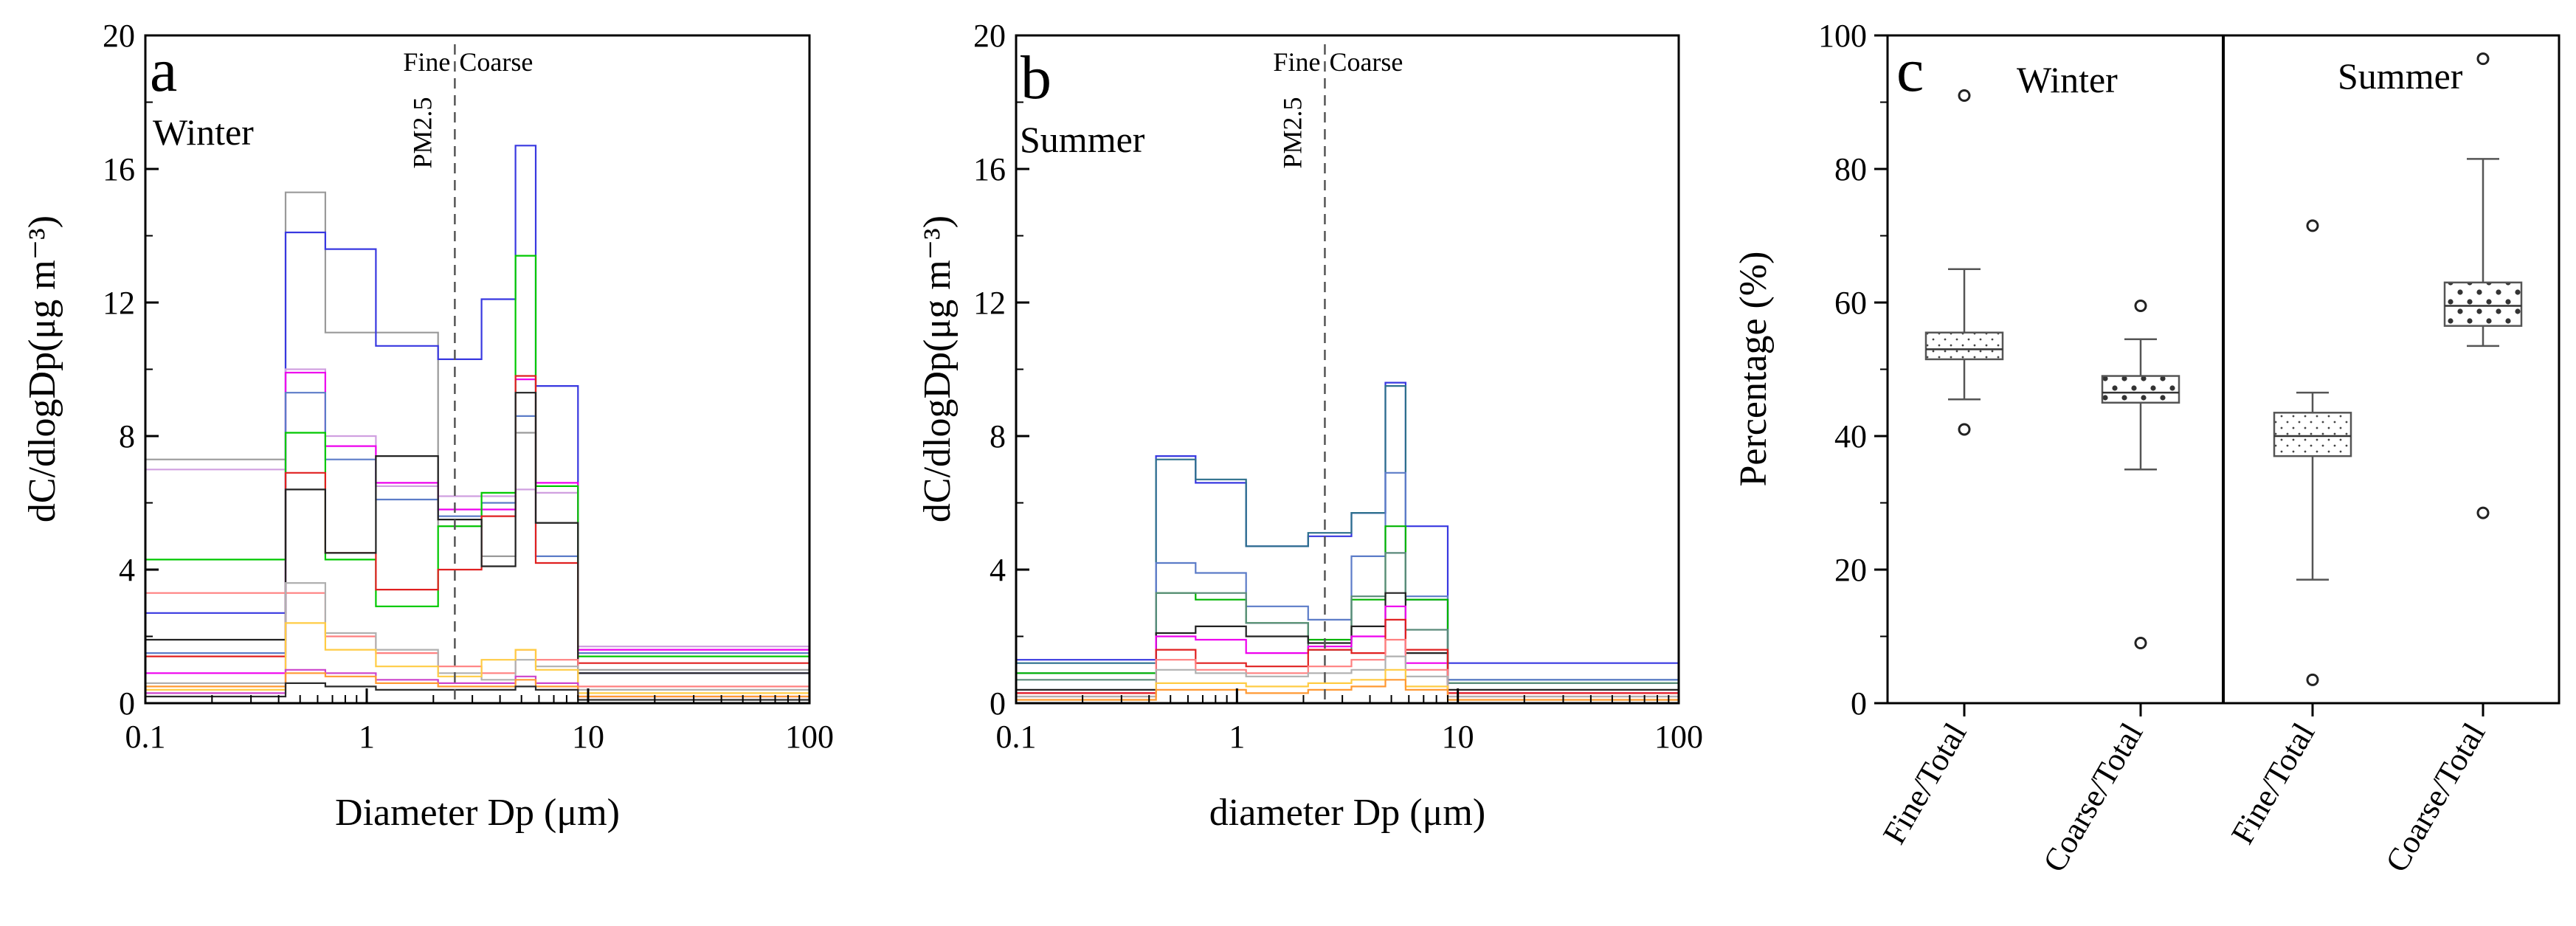 The width and height of the screenshot is (2576, 926). Describe the element at coordinates (1338, 373) in the screenshot. I see `panel-b-cut-line-group: Fine Coarse PM2.5` at that location.